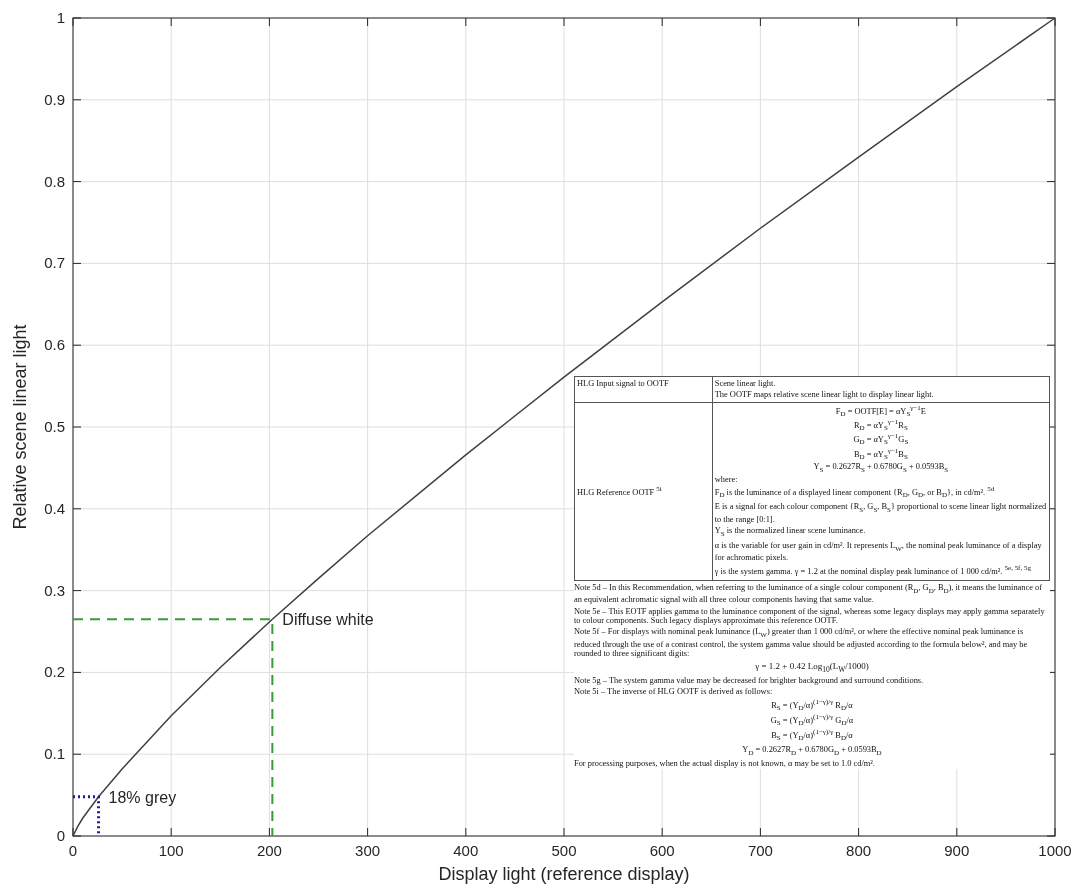 The width and height of the screenshot is (1087, 894). I want to click on text: α is the variable for user gain in cd/m². It represents L$_{W}$, the nominal peak luminance of a display for achromatic pixels., so click(878, 551).